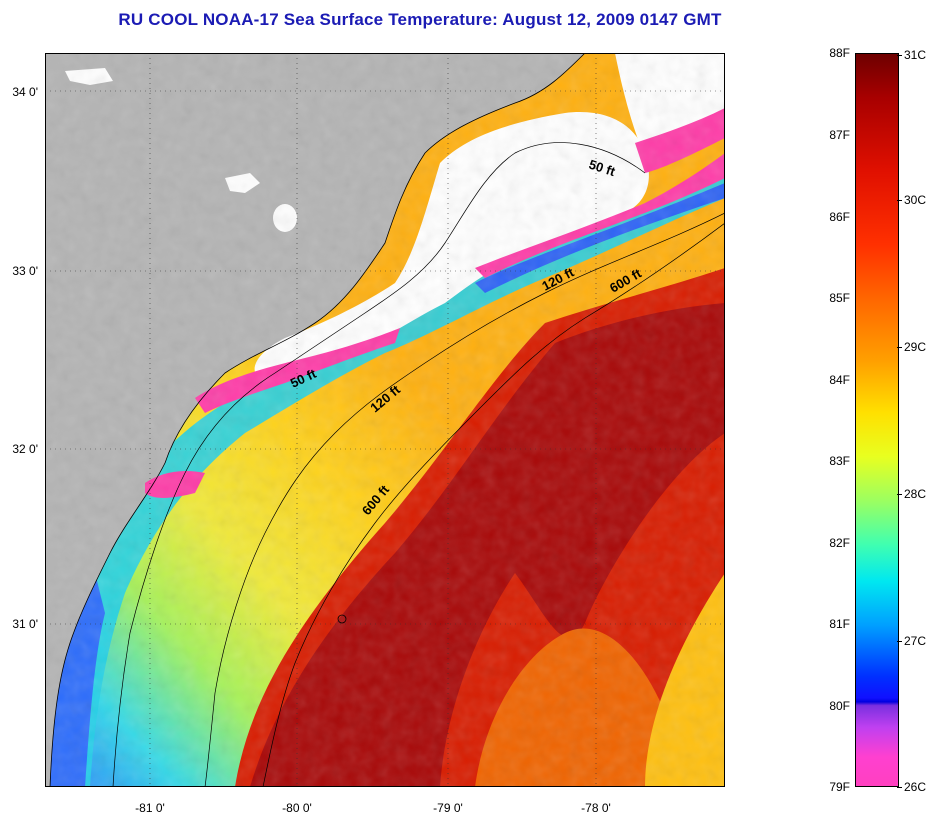 The height and width of the screenshot is (817, 936). I want to click on temperature-colorbar, so click(877, 420).